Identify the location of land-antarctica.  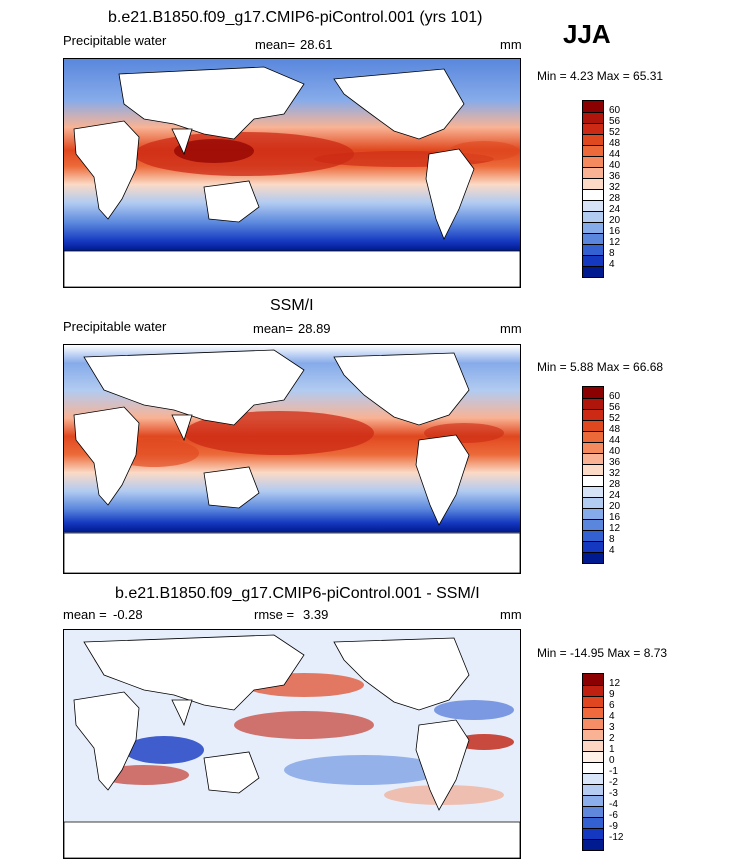
(292, 268).